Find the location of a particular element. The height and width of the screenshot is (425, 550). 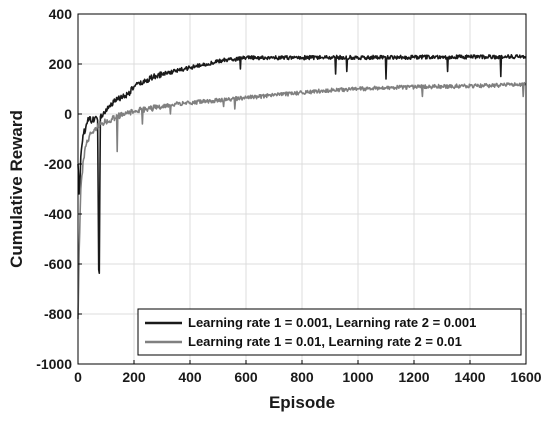

x-tick-label: 600 is located at coordinates (246, 377).